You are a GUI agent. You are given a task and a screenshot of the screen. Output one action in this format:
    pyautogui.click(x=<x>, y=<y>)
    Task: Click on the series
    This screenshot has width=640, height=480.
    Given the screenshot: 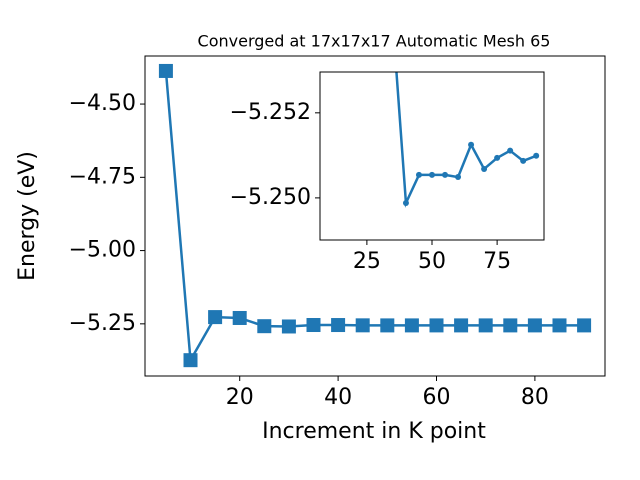 What is the action you would take?
    pyautogui.click(x=465, y=114)
    